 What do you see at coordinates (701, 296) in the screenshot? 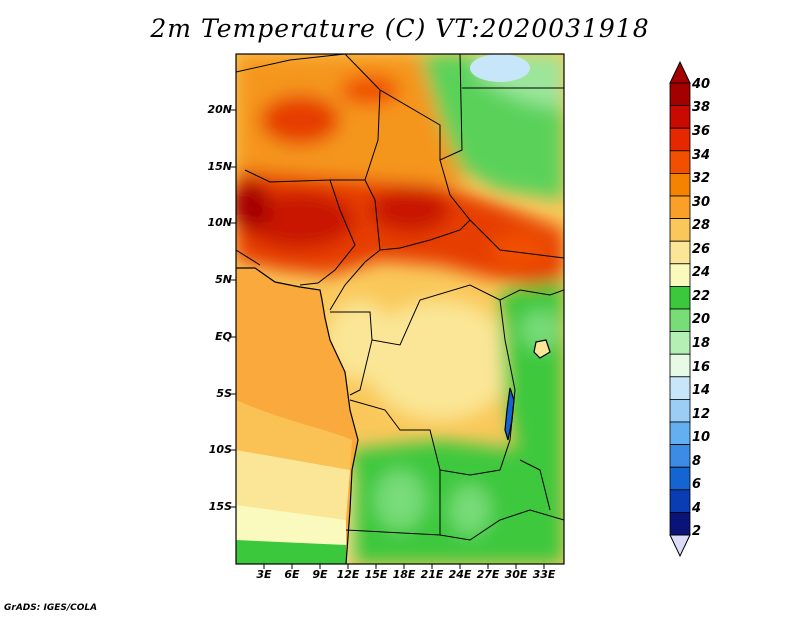
I see `colorbar-label: 22` at bounding box center [701, 296].